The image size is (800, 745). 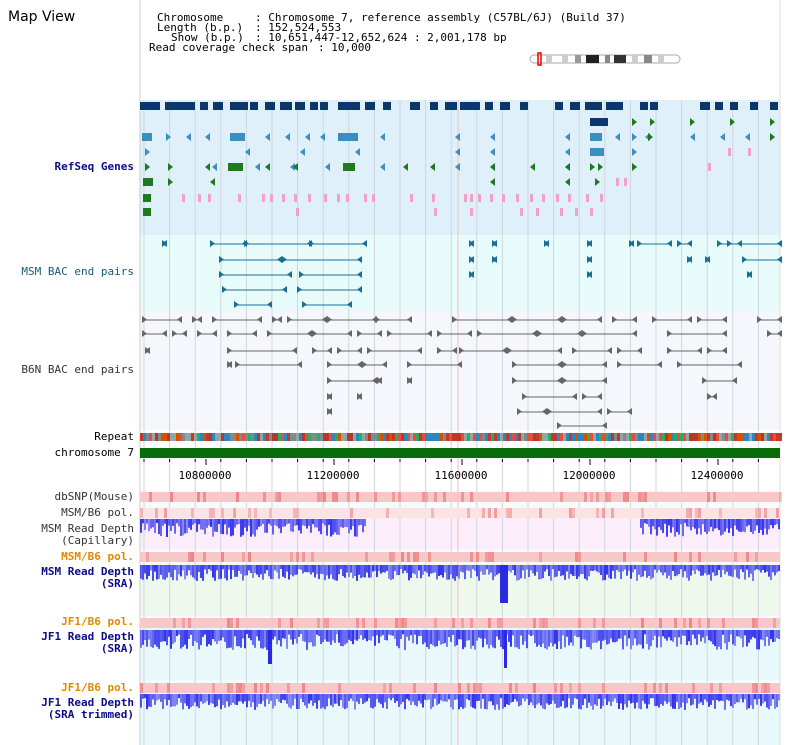 What do you see at coordinates (94, 166) in the screenshot?
I see `refseq-genes-label: RefSeq Genes` at bounding box center [94, 166].